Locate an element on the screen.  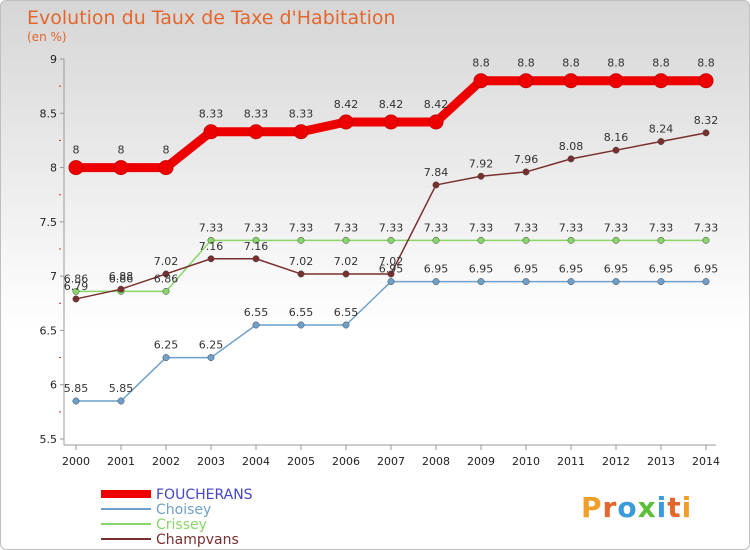
x-tick-label: 2007 is located at coordinates (391, 461).